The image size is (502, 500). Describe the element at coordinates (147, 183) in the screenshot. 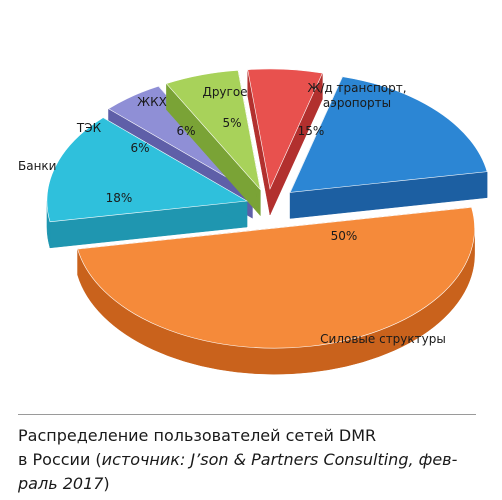

I see `slice-ж-д-транспорт-аэропорты` at that location.